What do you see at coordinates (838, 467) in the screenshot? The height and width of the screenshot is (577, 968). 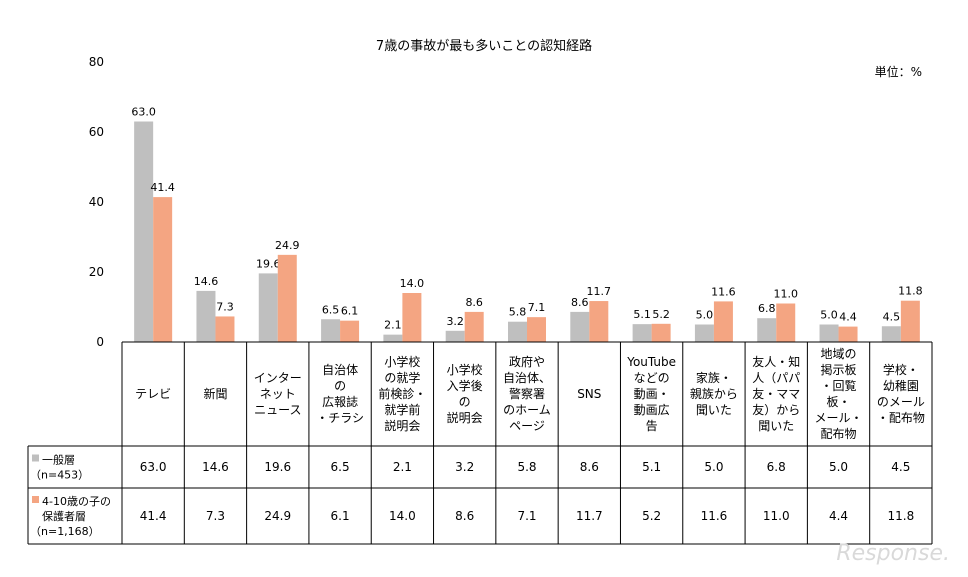 I see `table-cell-value: 5.0` at bounding box center [838, 467].